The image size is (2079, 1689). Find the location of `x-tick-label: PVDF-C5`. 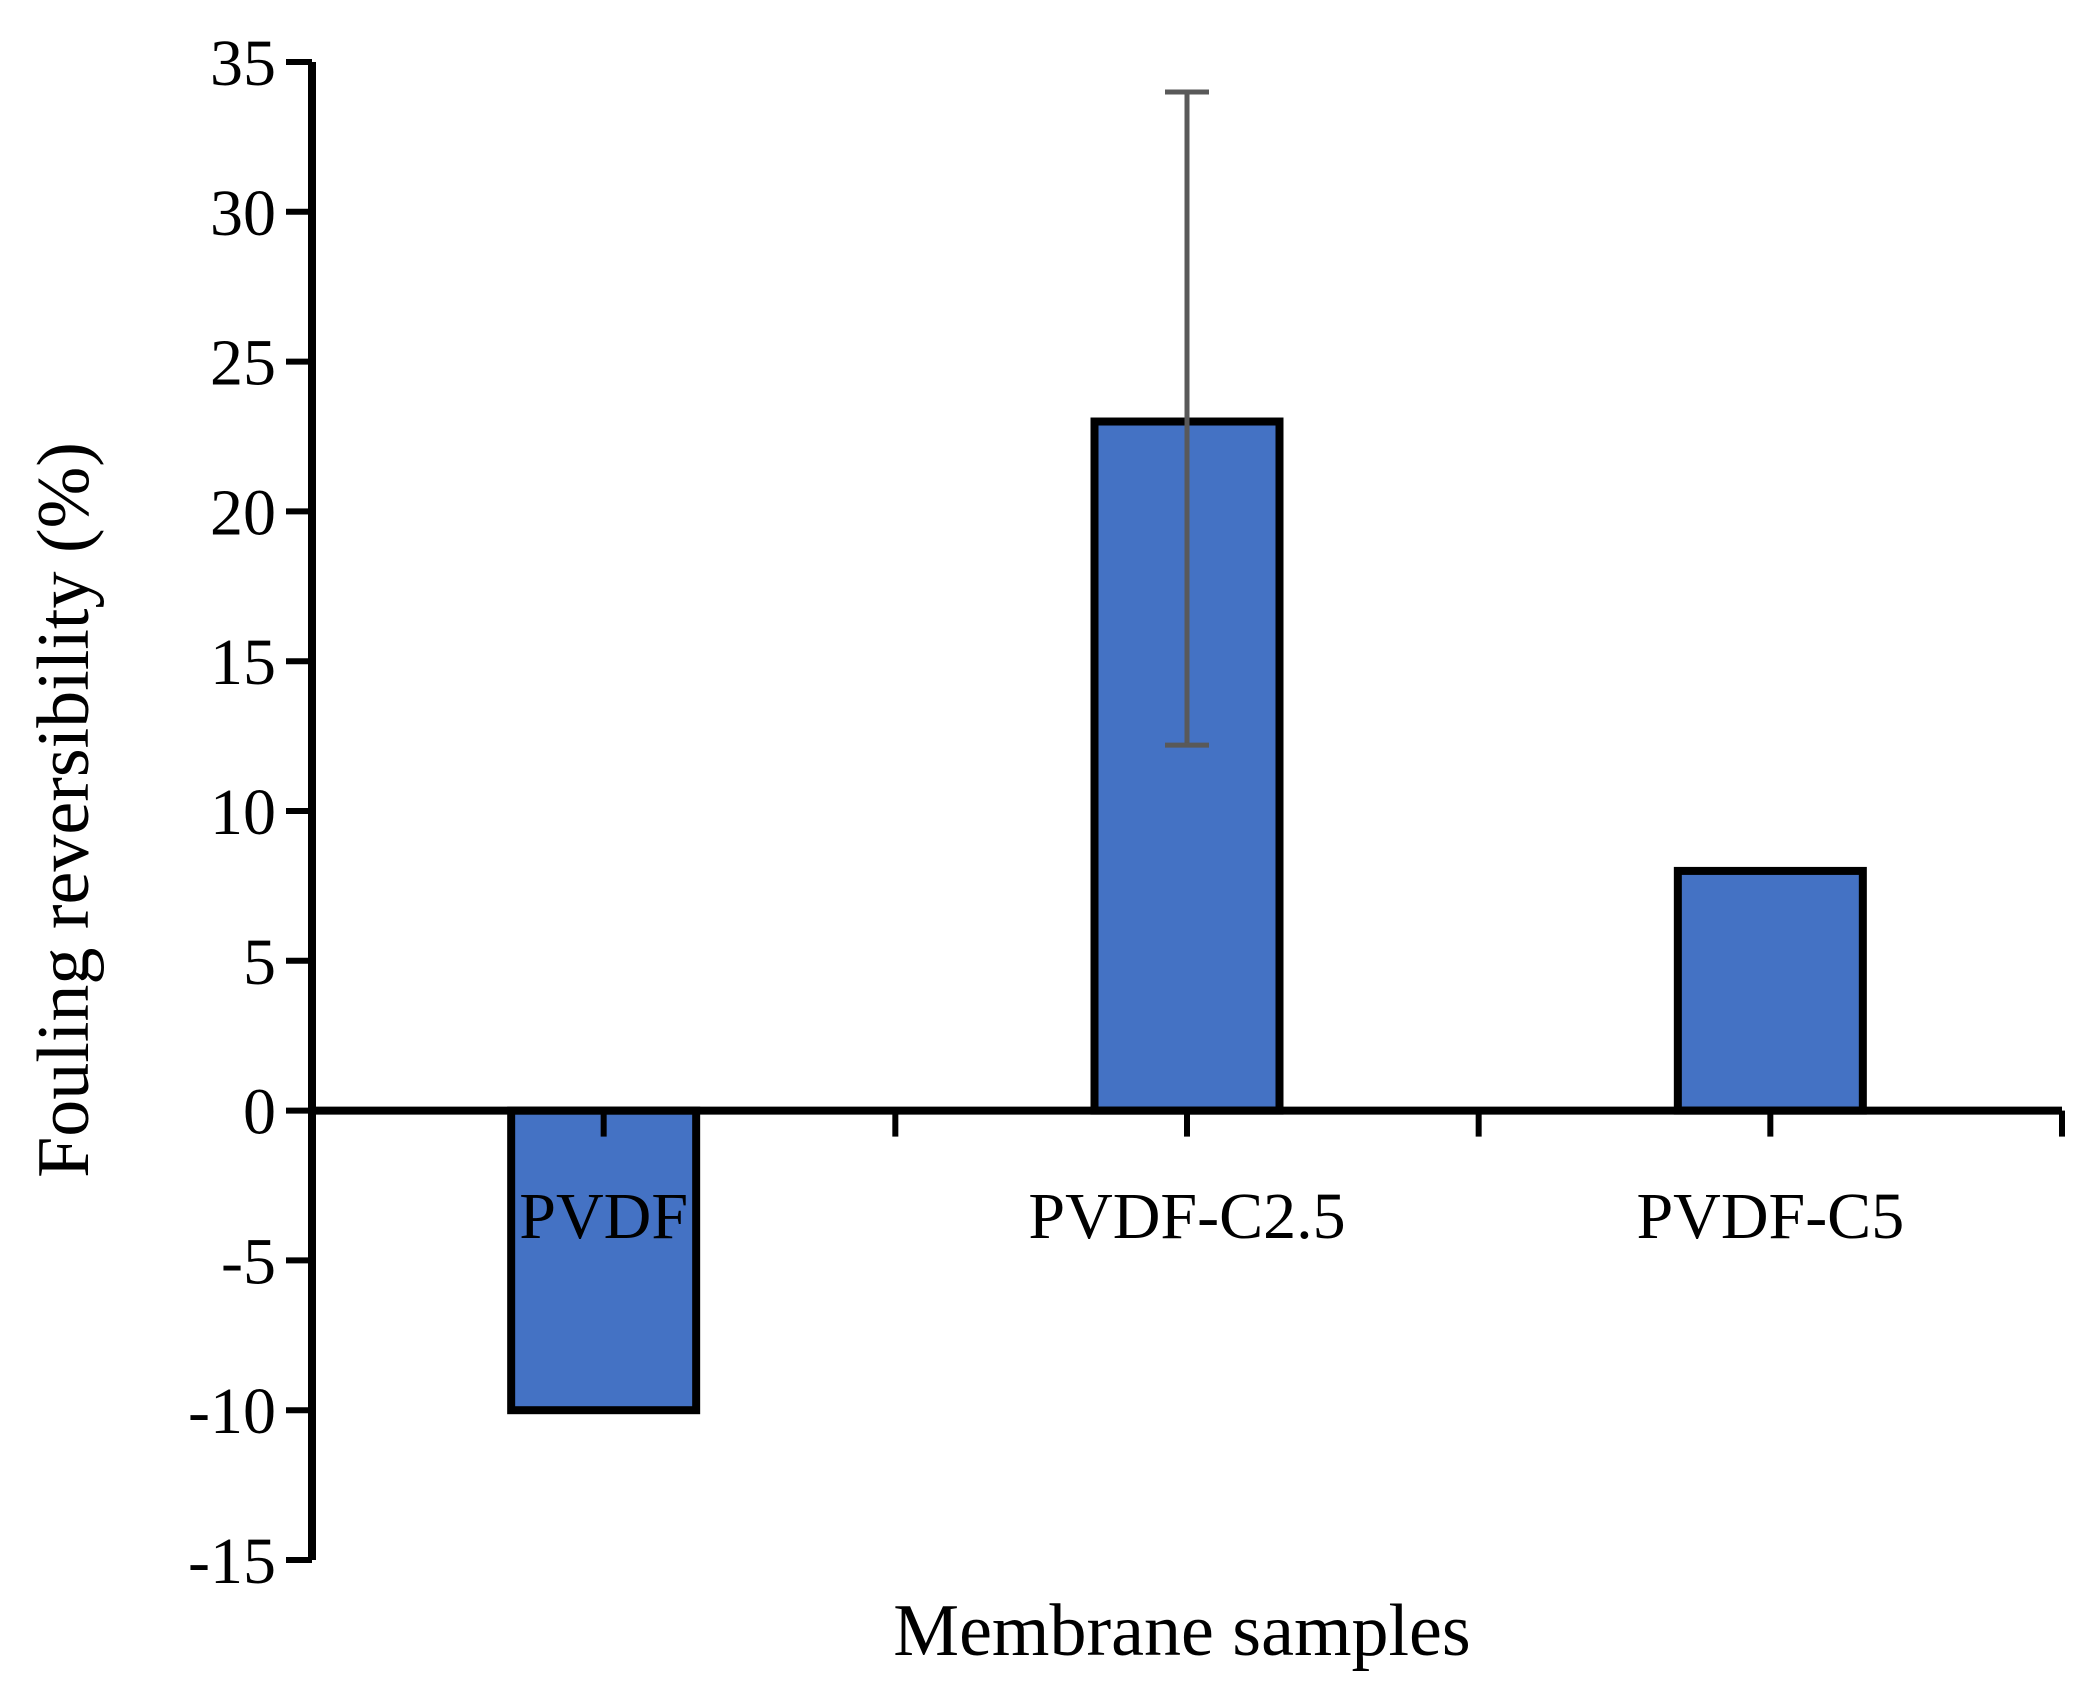

x-tick-label: PVDF-C5 is located at coordinates (1770, 1216).